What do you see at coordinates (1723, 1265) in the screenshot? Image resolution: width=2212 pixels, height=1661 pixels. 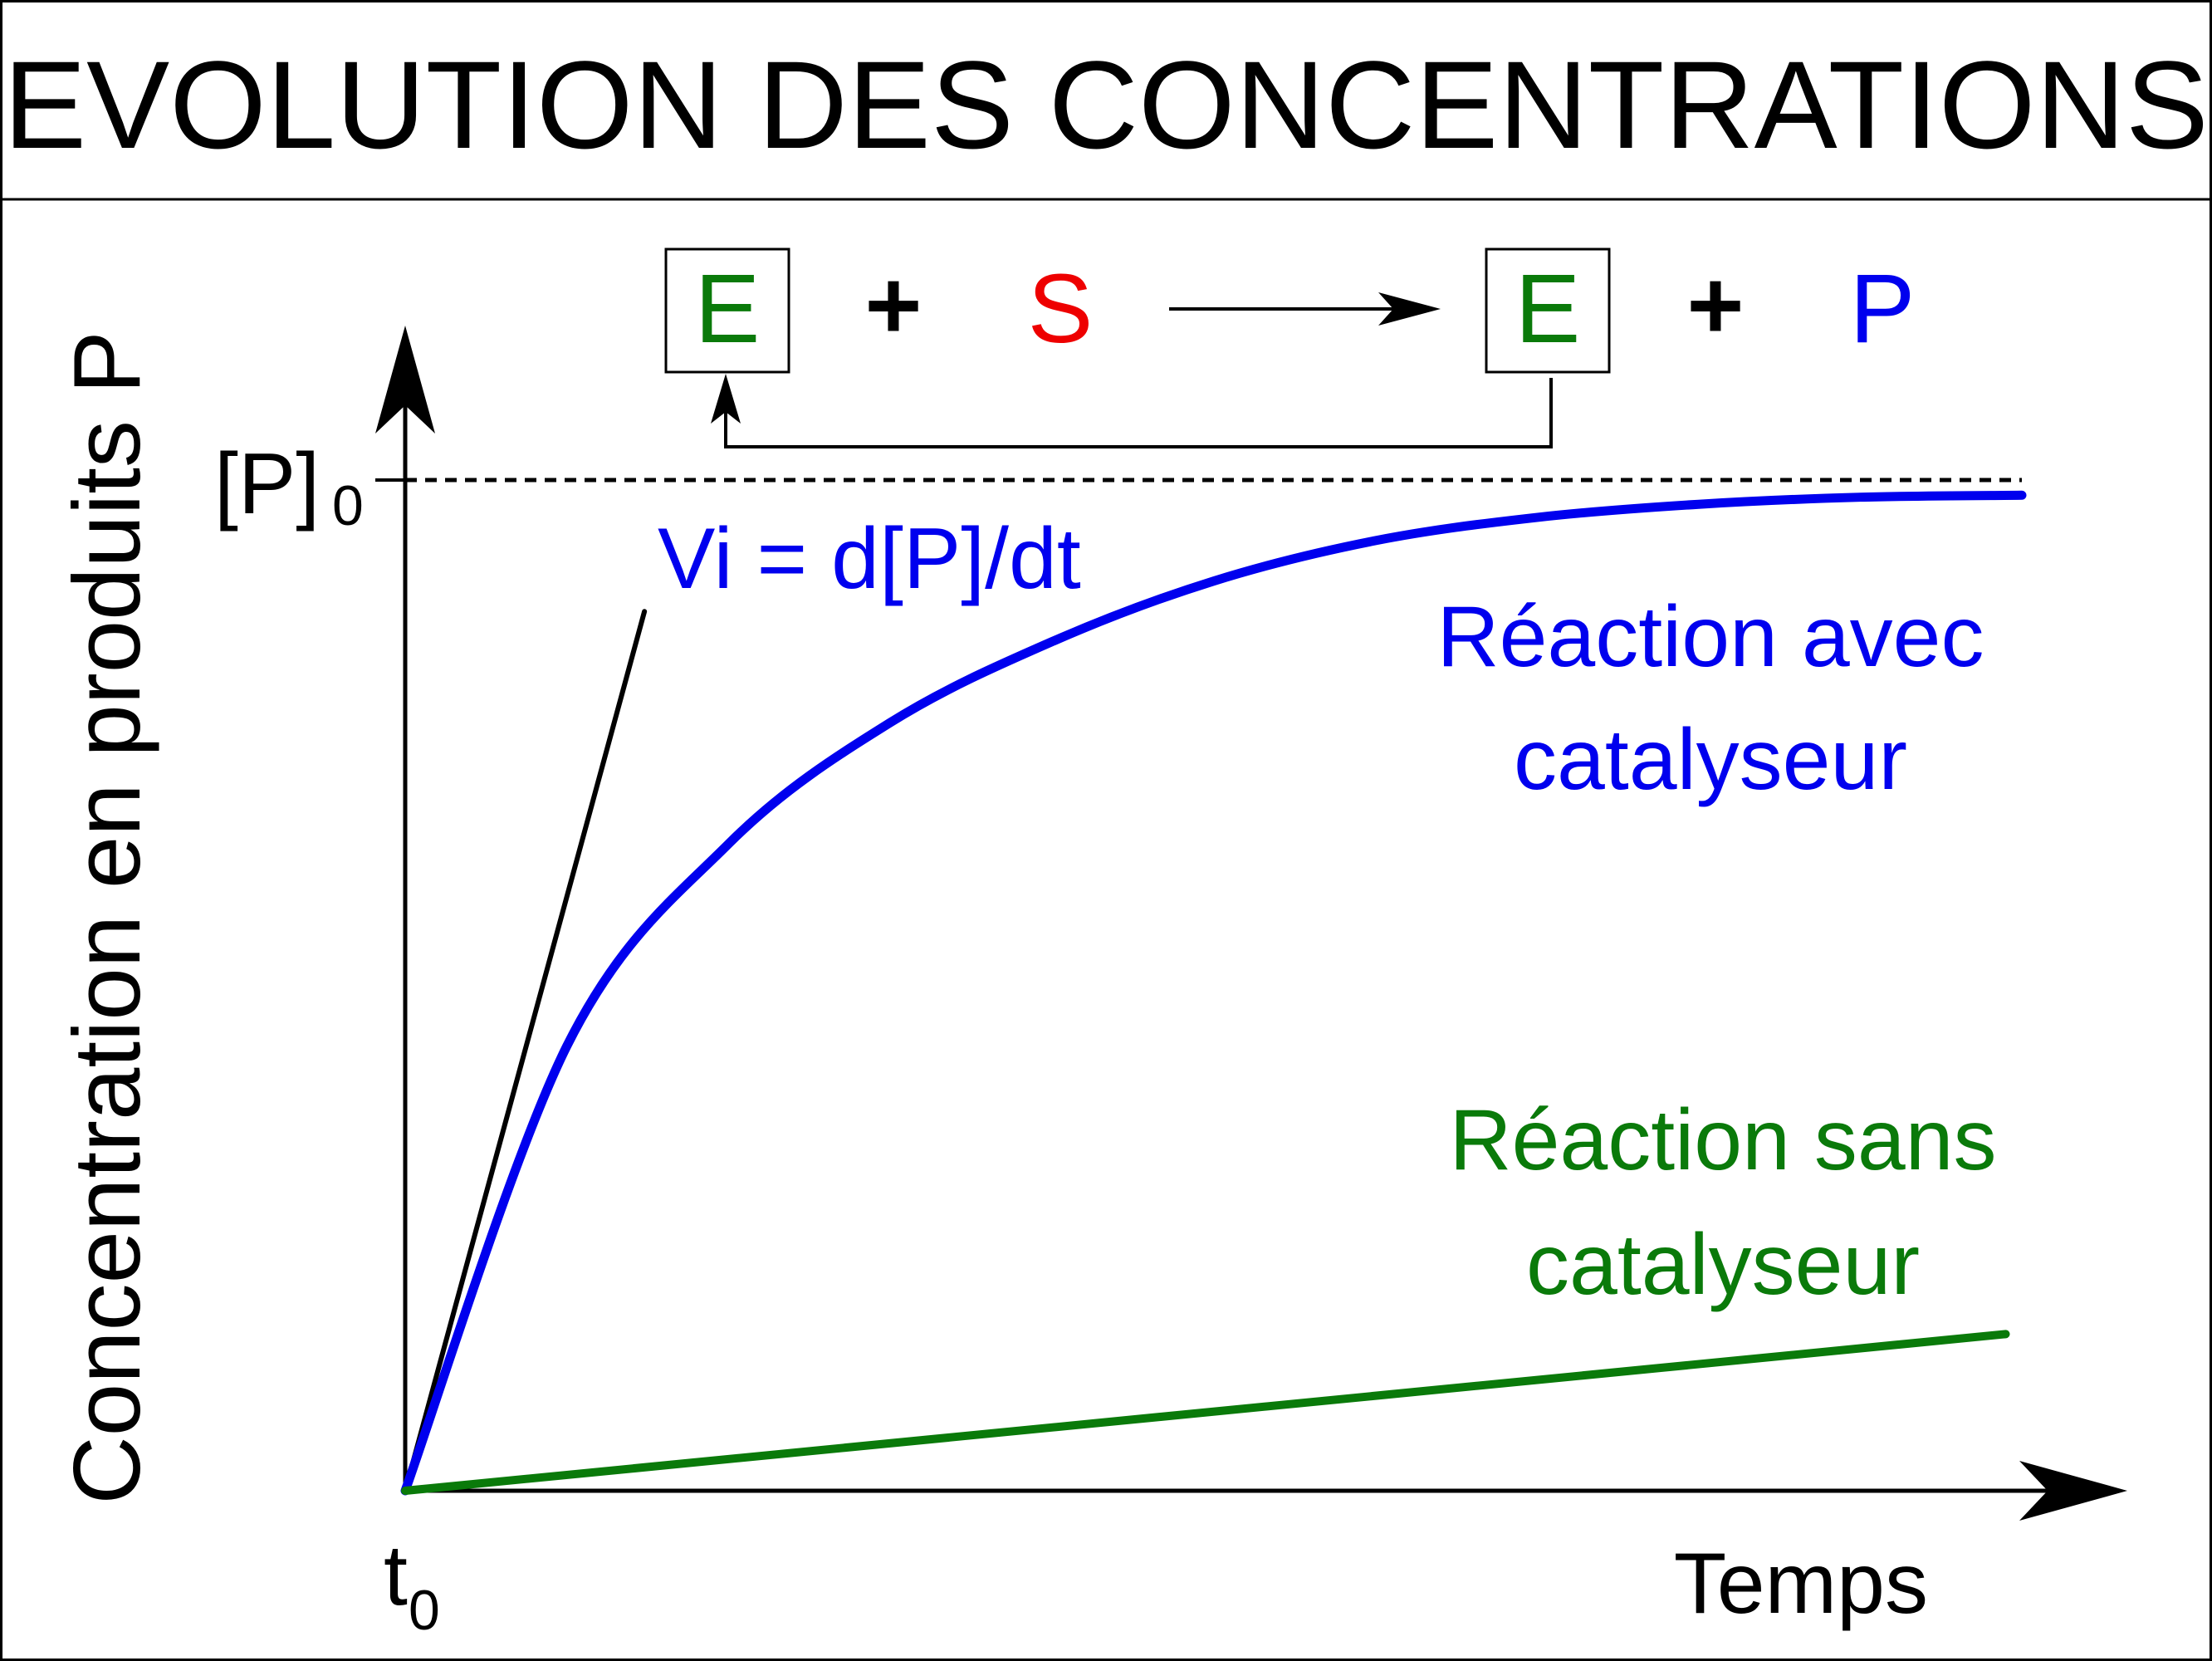 I see `series-without-catalyst-label-line2: catalyseur` at bounding box center [1723, 1265].